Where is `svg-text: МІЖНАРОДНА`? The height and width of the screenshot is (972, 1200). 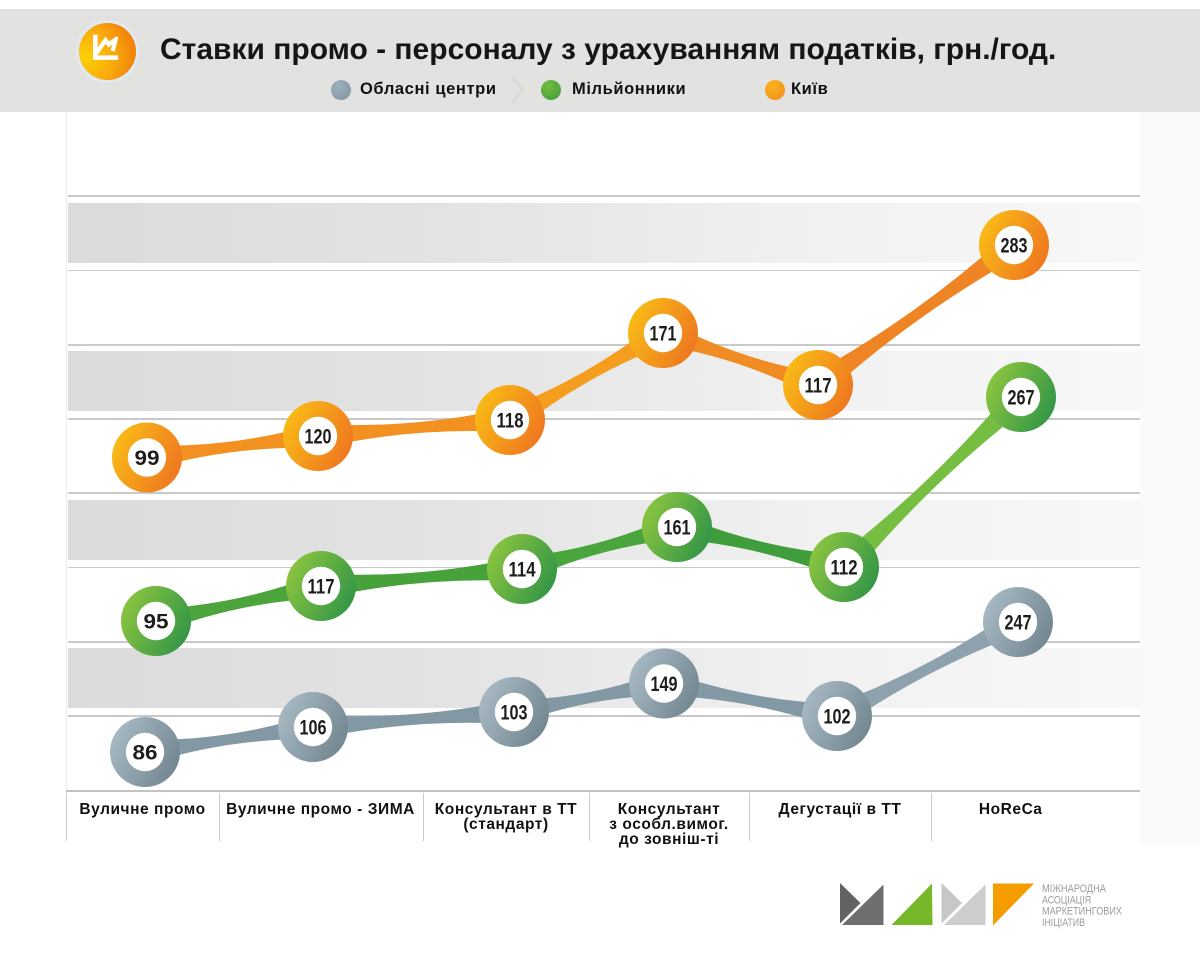 svg-text: МІЖНАРОДНА is located at coordinates (1074, 889).